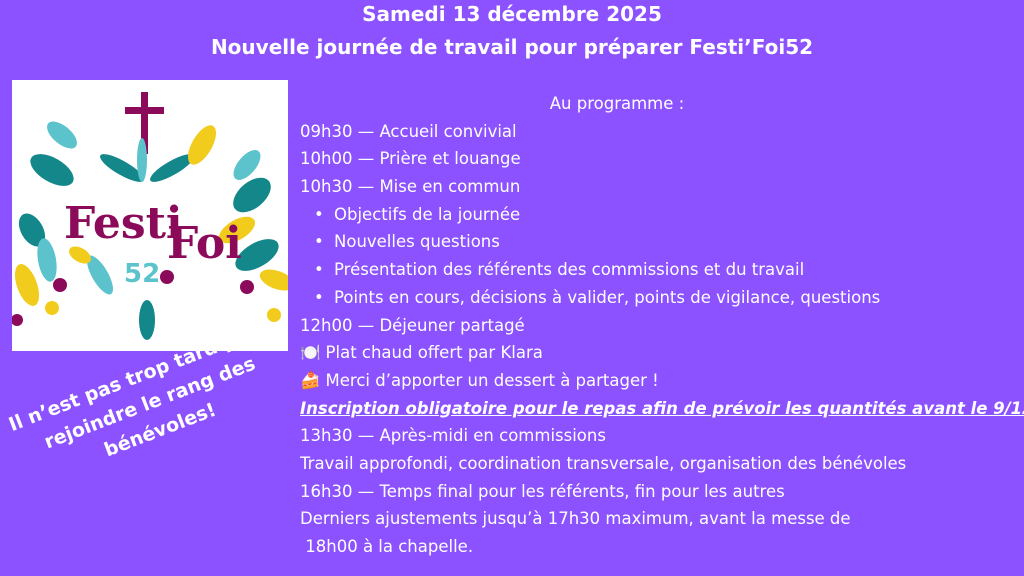  Describe the element at coordinates (662, 215) in the screenshot. I see `program-bullet: Objectifs de la journée` at that location.